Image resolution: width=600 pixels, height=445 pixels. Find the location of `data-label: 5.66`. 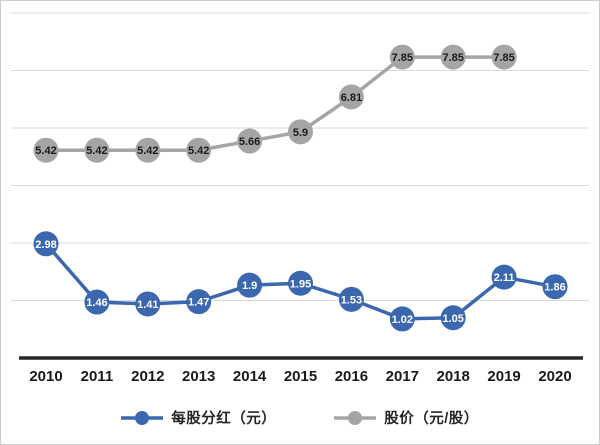

data-label: 5.66 is located at coordinates (249, 142).